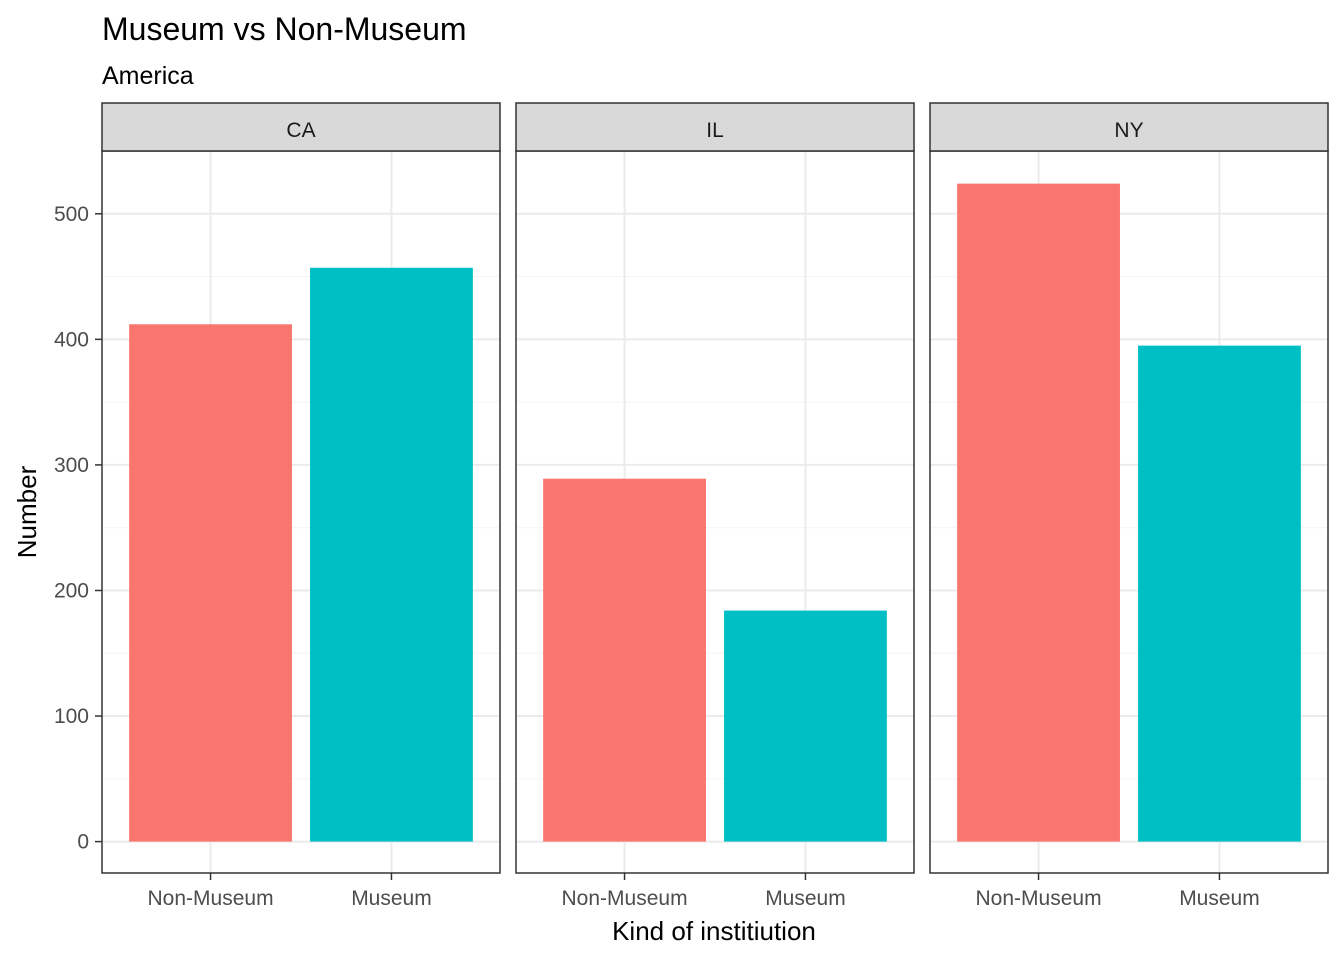  I want to click on y-axis: 0 100 200 300 400 500, so click(78, 528).